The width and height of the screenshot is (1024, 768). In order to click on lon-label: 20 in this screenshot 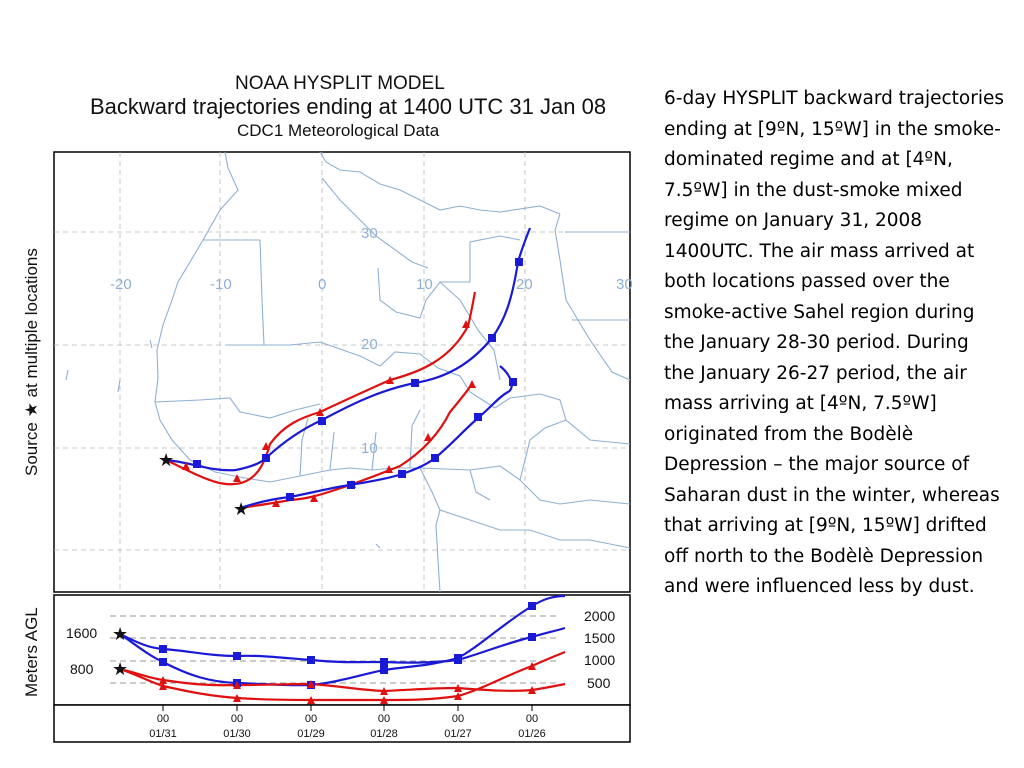, I will do `click(524, 284)`.